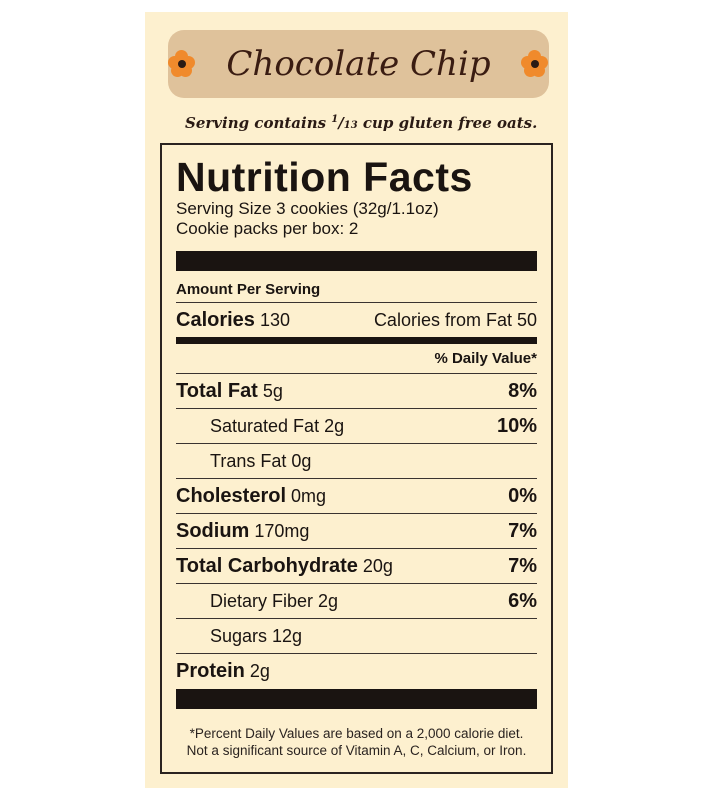 Image resolution: width=714 pixels, height=800 pixels. Describe the element at coordinates (210, 671) in the screenshot. I see `nutrient-label: Protein` at that location.